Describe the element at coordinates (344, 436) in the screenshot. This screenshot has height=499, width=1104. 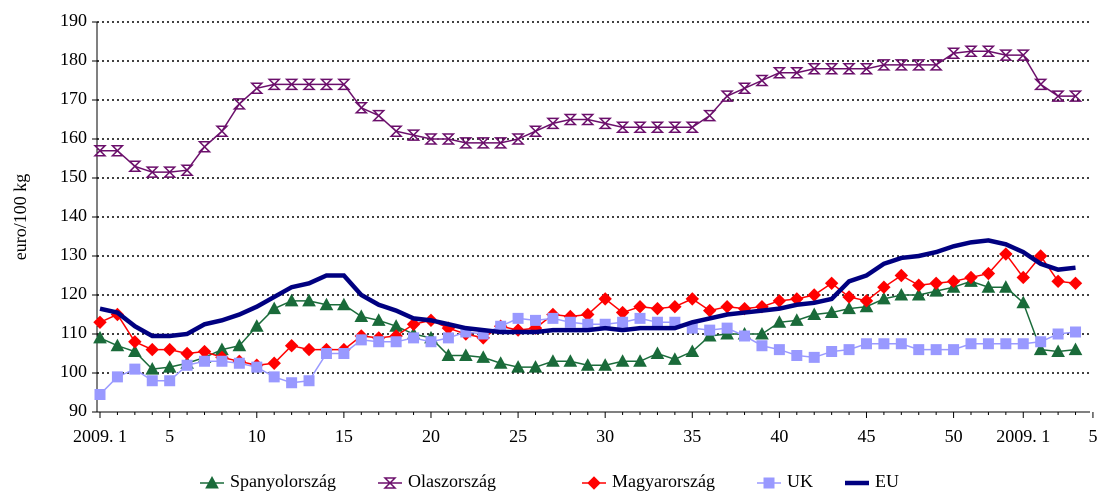
I see `x-tick-label: 15` at that location.